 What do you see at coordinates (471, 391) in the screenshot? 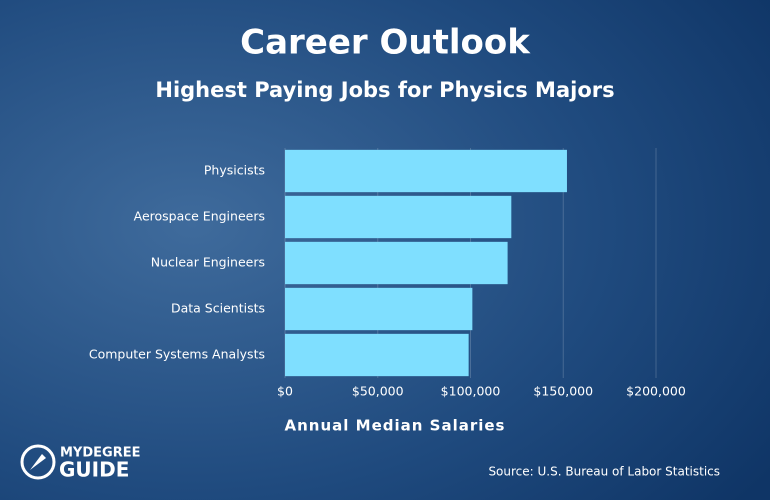
I see `x-tick-label: $100,000` at bounding box center [471, 391].